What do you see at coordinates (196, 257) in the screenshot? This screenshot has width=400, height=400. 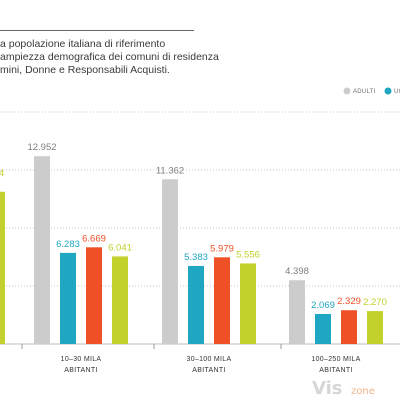 I see `data-label-group2-series2: 5.383` at bounding box center [196, 257].